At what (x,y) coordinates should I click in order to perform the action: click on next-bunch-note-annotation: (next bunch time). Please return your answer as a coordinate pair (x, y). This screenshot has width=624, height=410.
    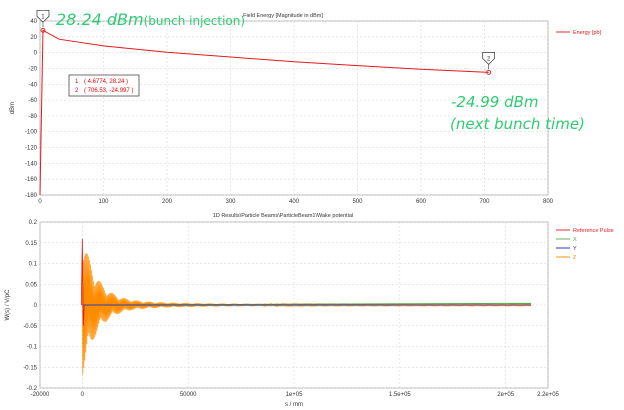
    Looking at the image, I should click on (517, 124).